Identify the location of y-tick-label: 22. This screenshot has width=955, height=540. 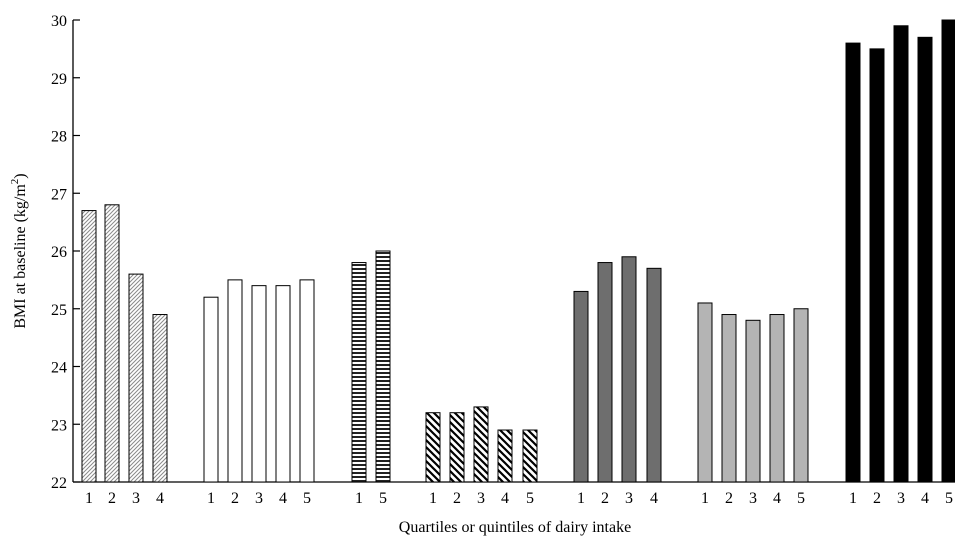
(59, 483).